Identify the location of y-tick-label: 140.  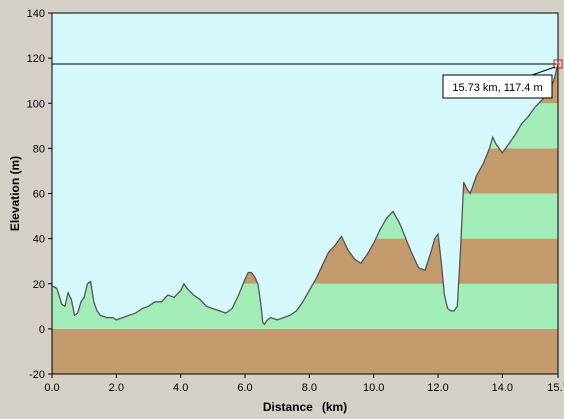
(36, 14).